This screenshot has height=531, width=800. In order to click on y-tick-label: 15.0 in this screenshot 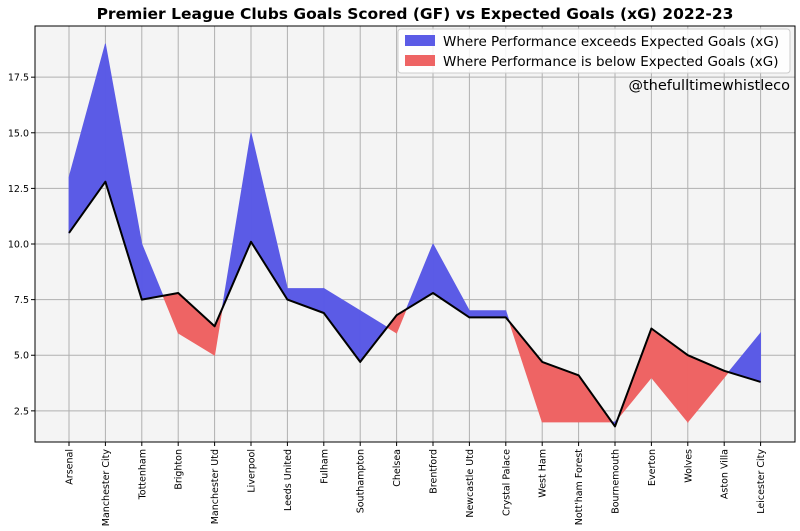, I will do `click(18, 133)`.